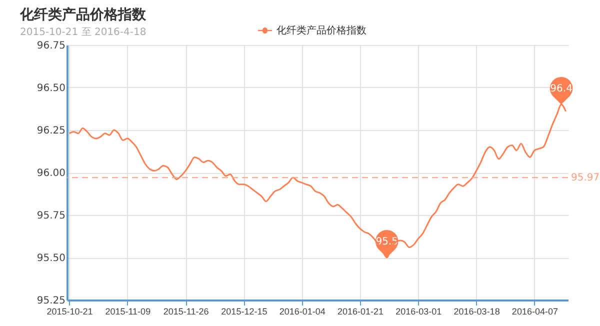  Describe the element at coordinates (419, 311) in the screenshot. I see `x-tick-label: 2016-03-01` at that location.